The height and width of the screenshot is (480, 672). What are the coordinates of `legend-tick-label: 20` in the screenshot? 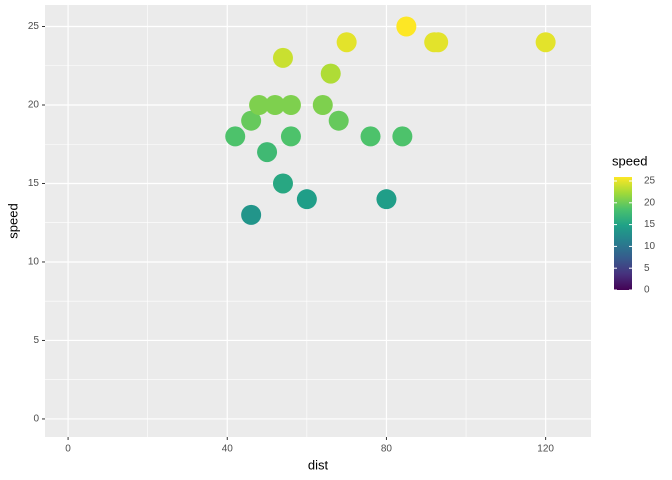 It's located at (650, 202).